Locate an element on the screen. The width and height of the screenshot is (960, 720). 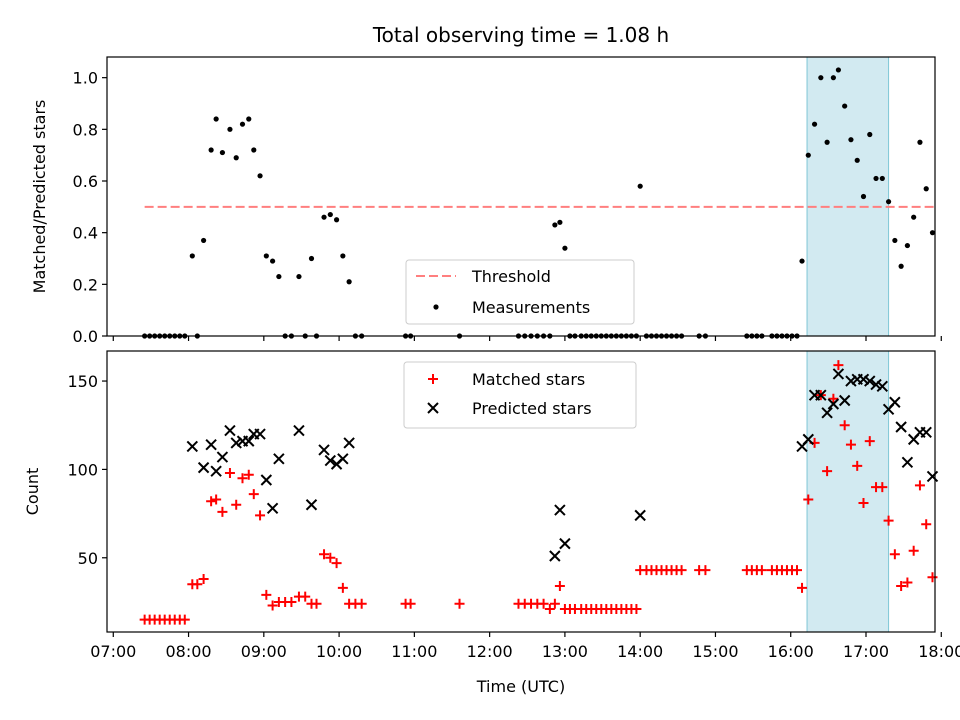
legend-predicted-label: Predicted stars is located at coordinates (532, 408).